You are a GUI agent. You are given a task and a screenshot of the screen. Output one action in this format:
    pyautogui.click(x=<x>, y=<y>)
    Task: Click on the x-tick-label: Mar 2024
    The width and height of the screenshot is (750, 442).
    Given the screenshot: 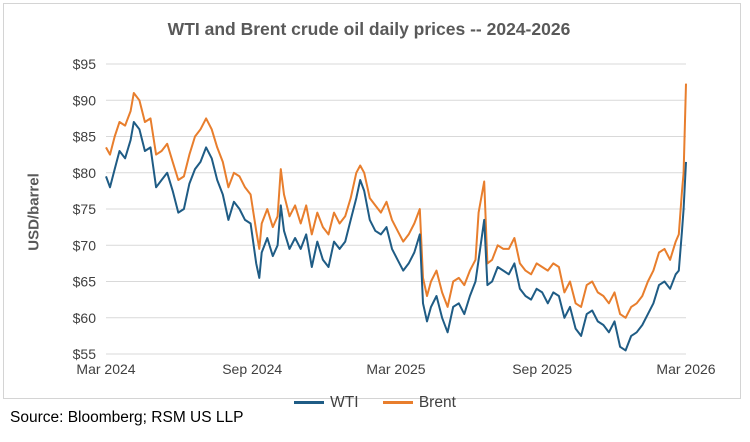 What is the action you would take?
    pyautogui.click(x=105, y=369)
    